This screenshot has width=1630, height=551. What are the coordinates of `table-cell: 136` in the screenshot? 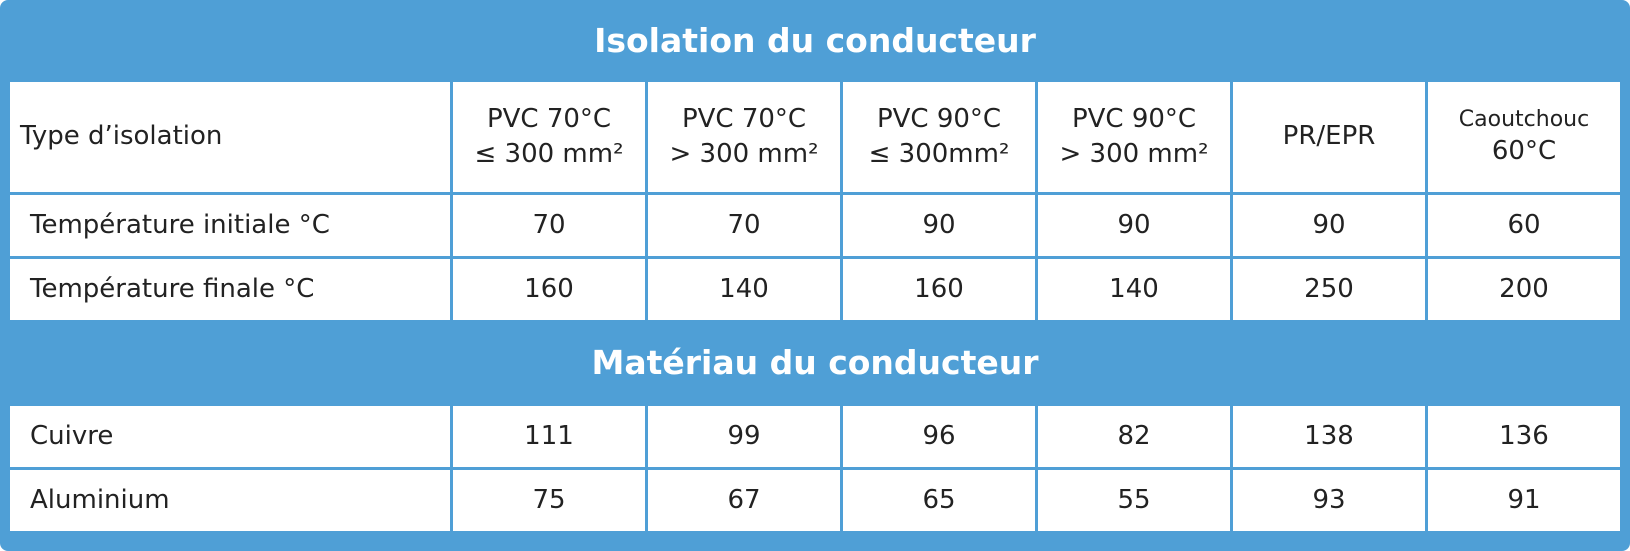 It's located at (1524, 436).